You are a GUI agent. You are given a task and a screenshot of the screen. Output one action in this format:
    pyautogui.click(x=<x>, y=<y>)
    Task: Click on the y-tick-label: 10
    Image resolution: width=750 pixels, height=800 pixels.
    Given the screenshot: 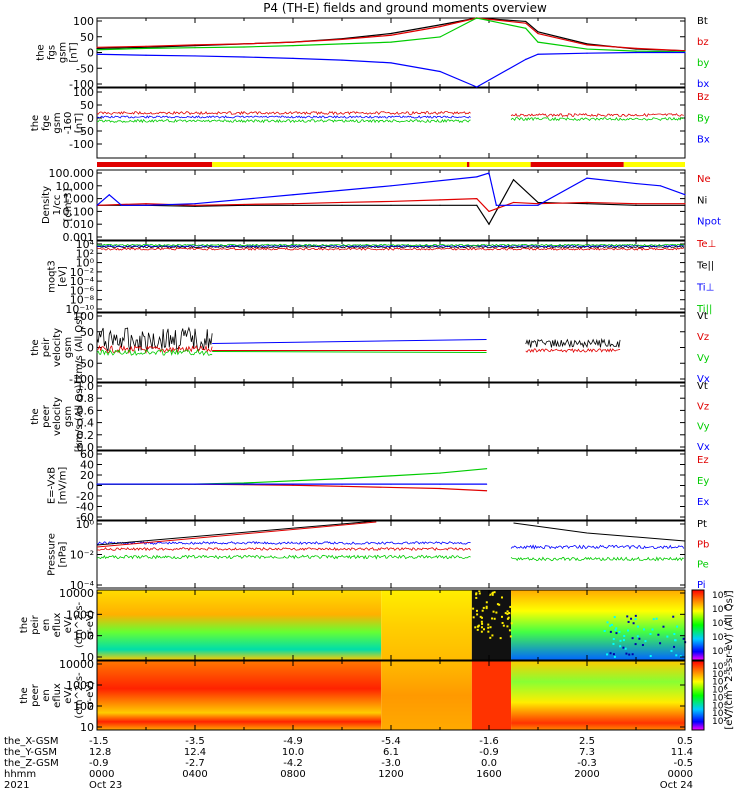 What is the action you would take?
    pyautogui.click(x=87, y=657)
    